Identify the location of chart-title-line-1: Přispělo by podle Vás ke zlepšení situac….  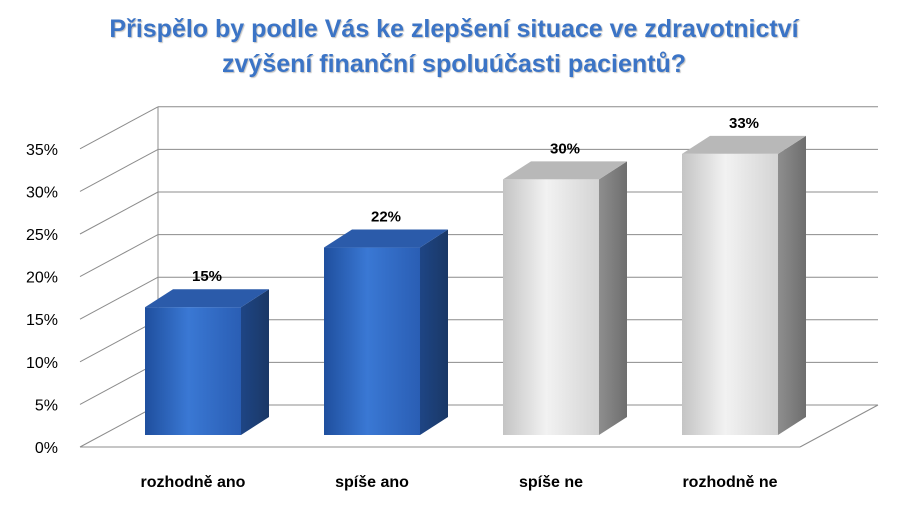
(454, 29).